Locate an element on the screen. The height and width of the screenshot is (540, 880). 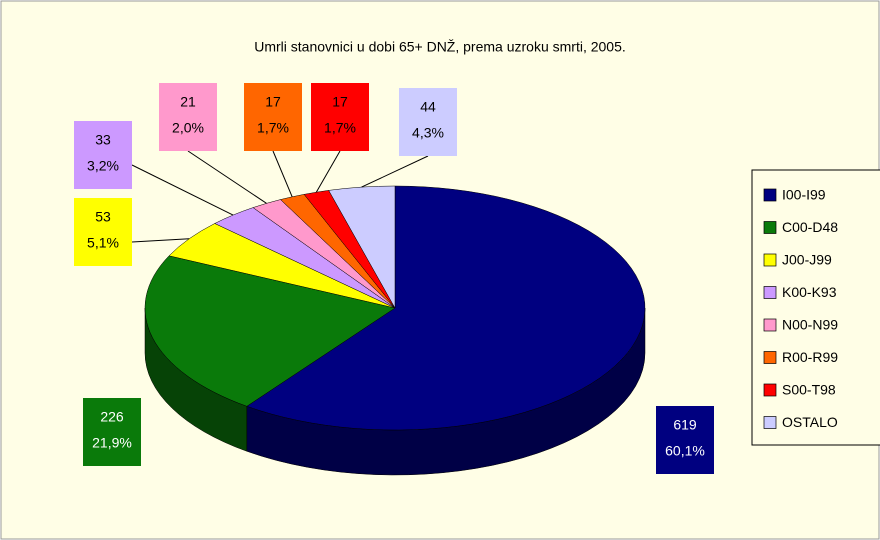
legend-label: J00-J99 is located at coordinates (807, 260).